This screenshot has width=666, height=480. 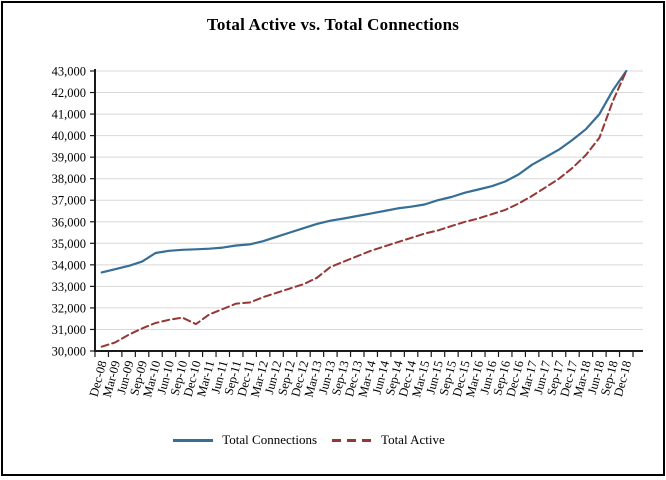 I want to click on legend: Total Connections Total Active, so click(x=309, y=440).